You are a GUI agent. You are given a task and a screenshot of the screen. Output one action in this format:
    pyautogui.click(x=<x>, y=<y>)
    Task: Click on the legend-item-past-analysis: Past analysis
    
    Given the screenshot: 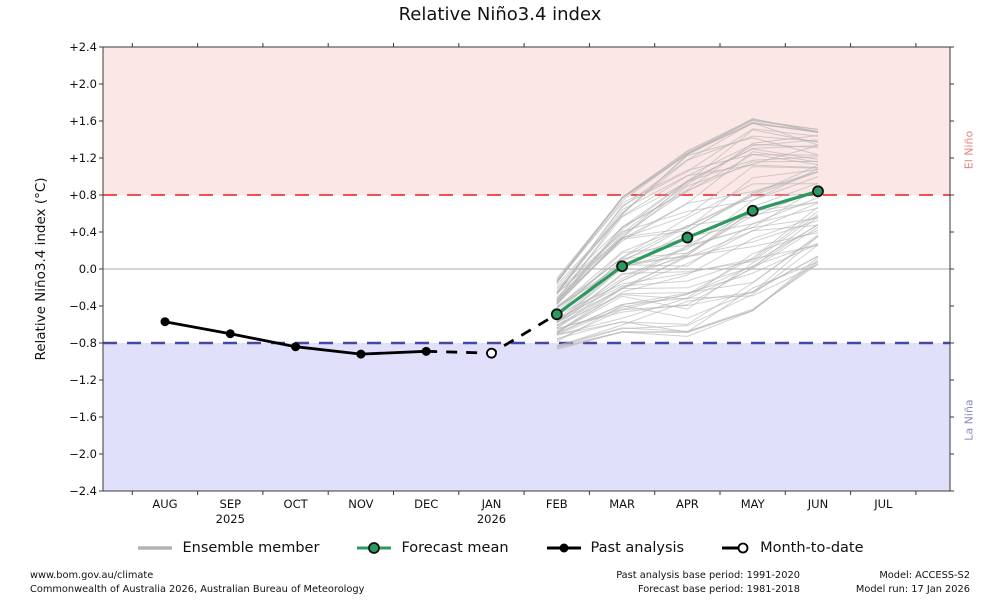 What is the action you would take?
    pyautogui.click(x=615, y=548)
    